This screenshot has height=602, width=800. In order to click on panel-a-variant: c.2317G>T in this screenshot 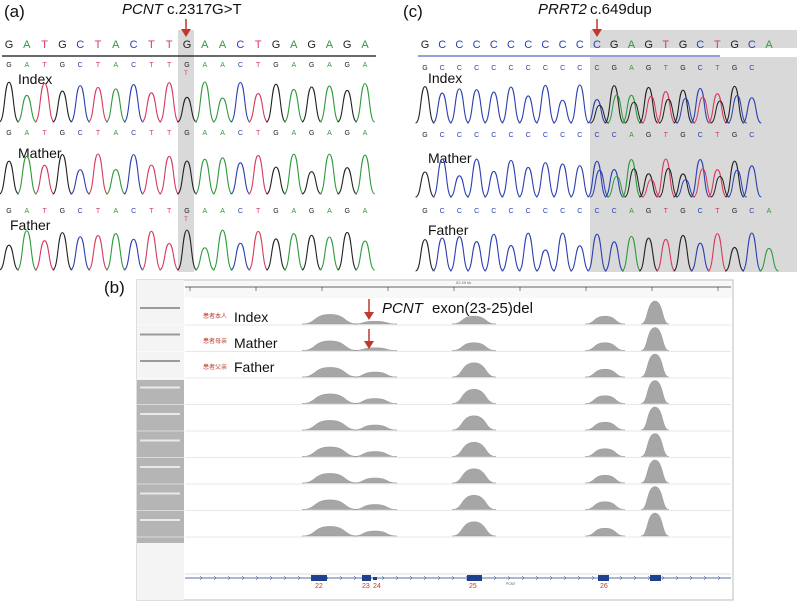, I will do `click(204, 9)`.